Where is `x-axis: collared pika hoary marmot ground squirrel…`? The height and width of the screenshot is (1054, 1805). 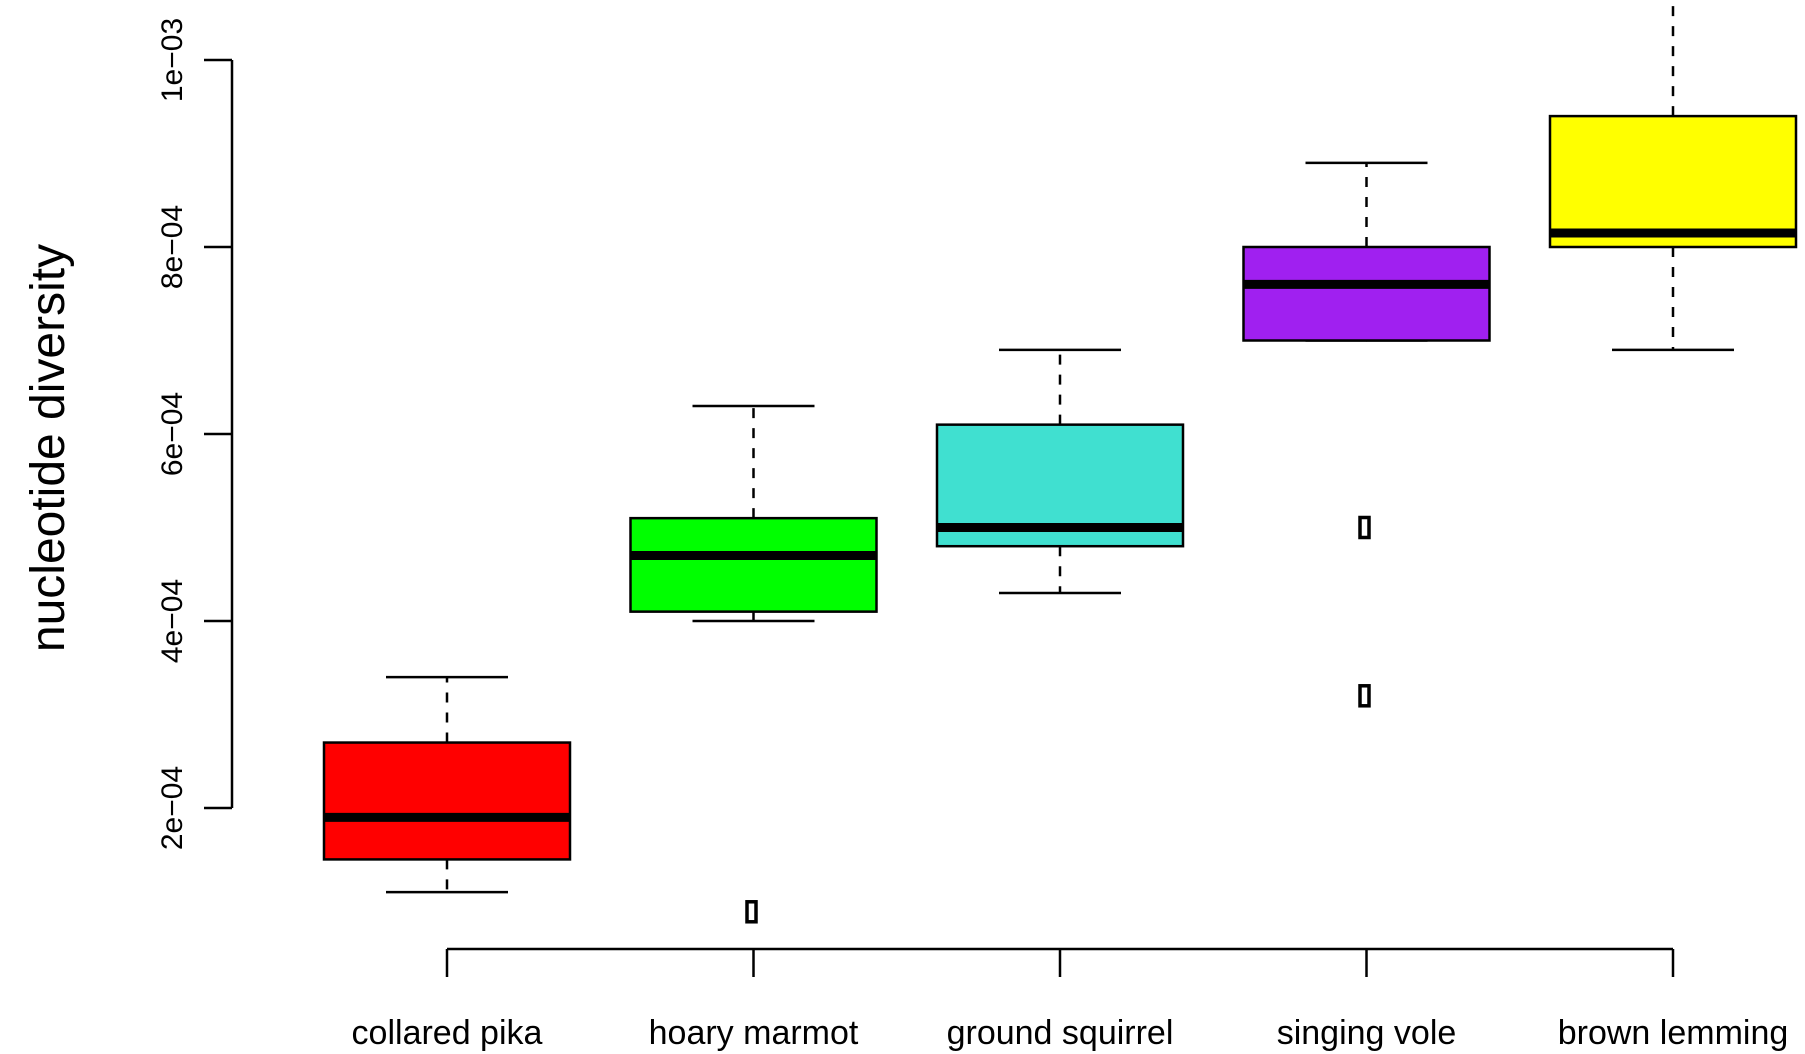 x-axis: collared pika hoary marmot ground squirrel… is located at coordinates (1070, 999).